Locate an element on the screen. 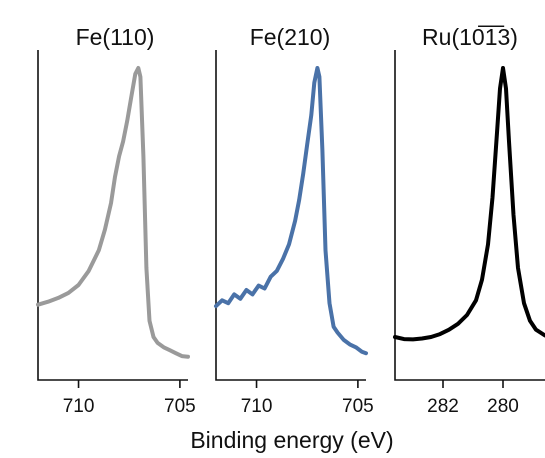  x-axis-label: Binding energy (eV) is located at coordinates (291, 440).